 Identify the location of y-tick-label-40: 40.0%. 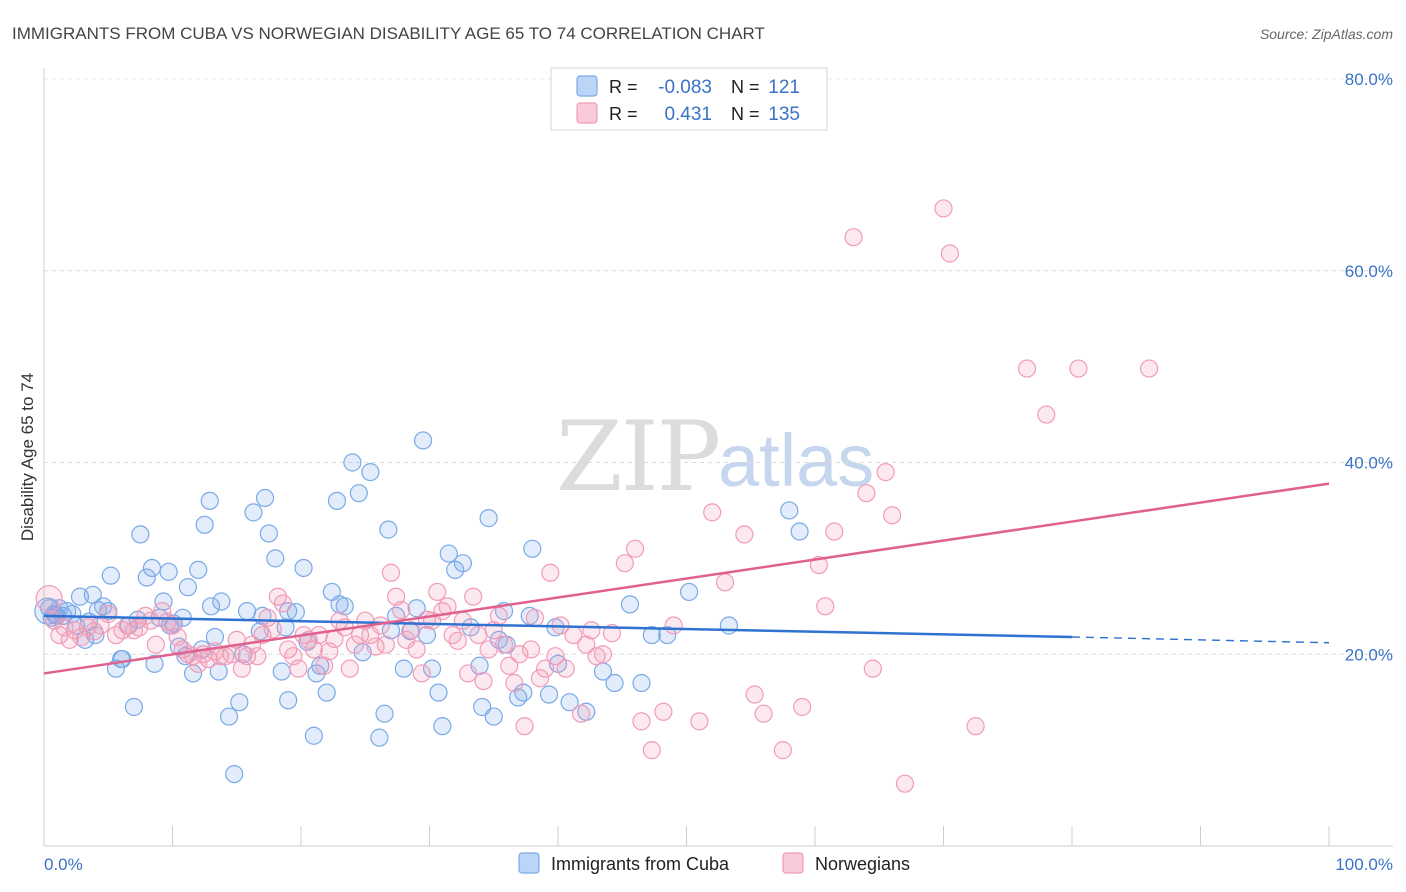
(1369, 463).